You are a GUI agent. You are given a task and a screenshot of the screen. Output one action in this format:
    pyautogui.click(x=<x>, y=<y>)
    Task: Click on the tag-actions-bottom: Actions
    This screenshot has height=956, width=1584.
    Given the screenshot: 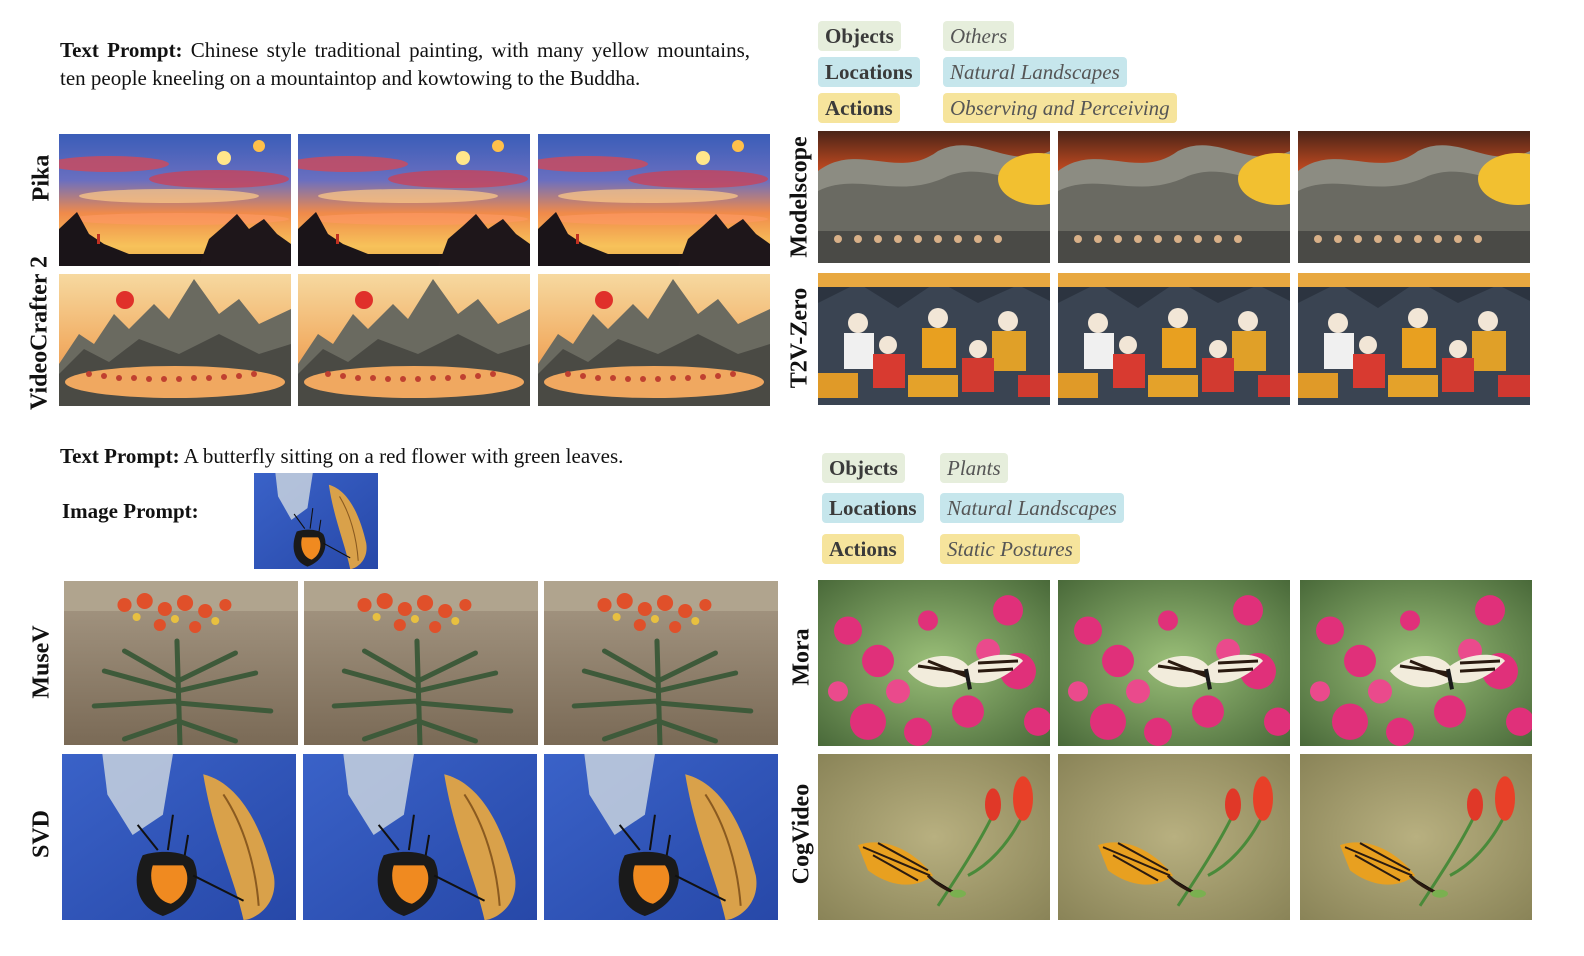 What is the action you would take?
    pyautogui.click(x=863, y=549)
    